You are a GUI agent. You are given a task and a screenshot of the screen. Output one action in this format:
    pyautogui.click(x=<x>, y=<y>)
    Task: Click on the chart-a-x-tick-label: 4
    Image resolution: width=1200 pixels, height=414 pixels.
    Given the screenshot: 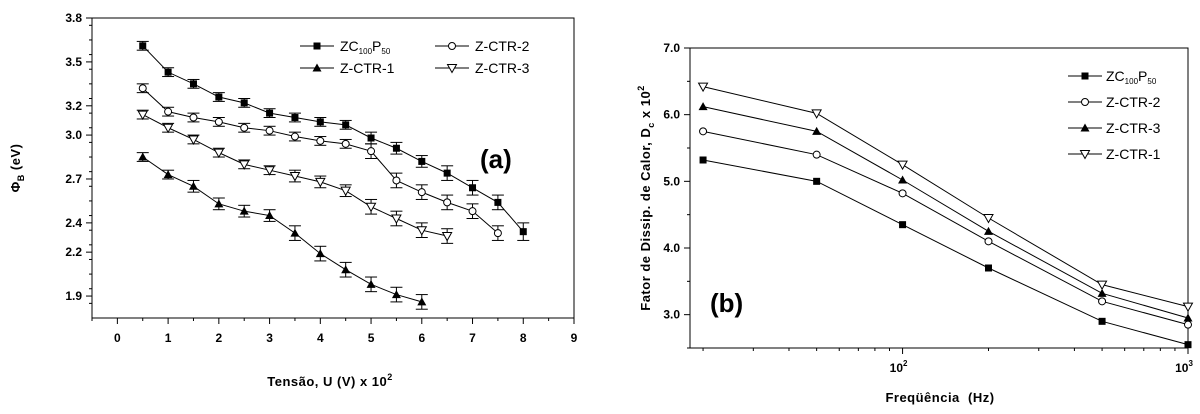 What is the action you would take?
    pyautogui.click(x=320, y=338)
    